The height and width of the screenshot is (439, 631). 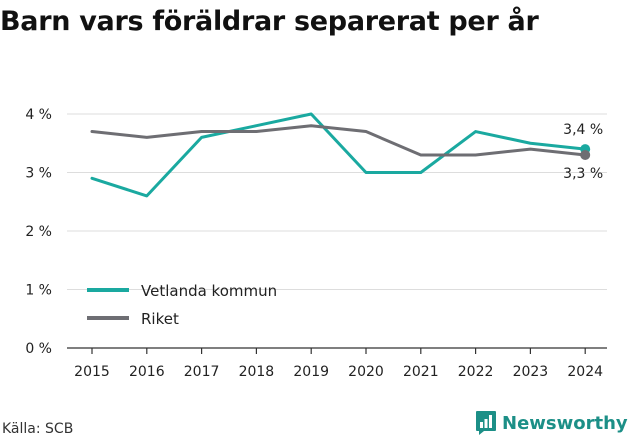 I want to click on y-tick-label: 2 %, so click(x=38, y=232).